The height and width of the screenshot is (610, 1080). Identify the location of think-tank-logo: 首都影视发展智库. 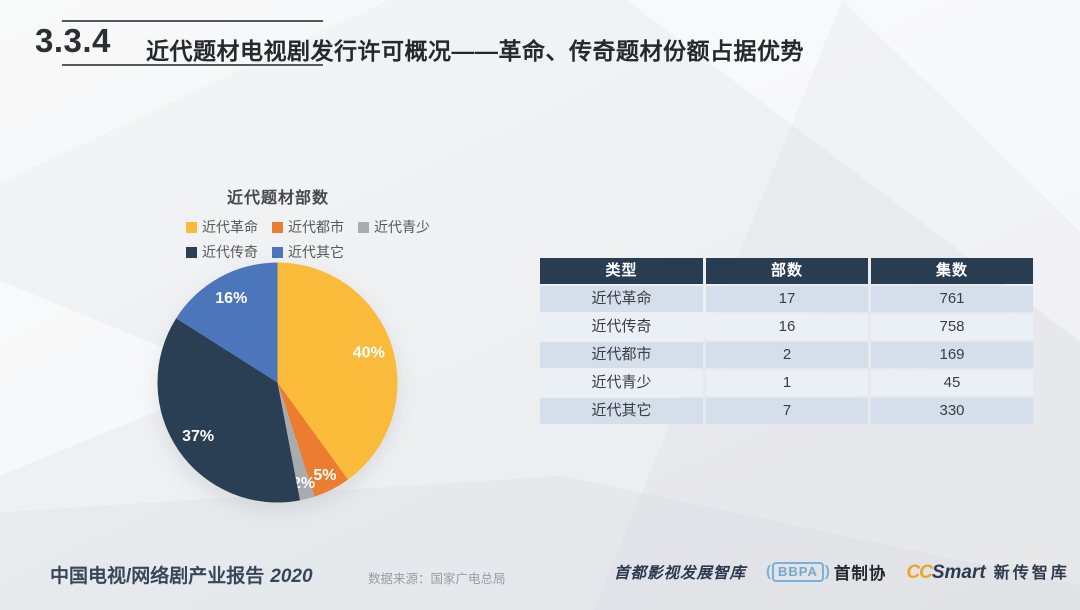
(680, 573).